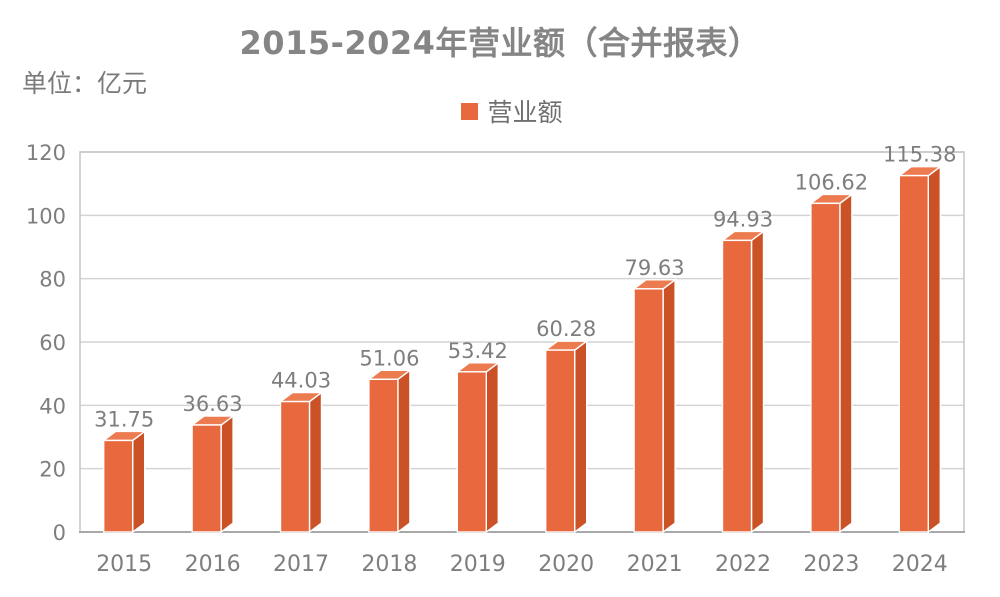  Describe the element at coordinates (831, 182) in the screenshot. I see `bar-value-label: 106.62` at that location.